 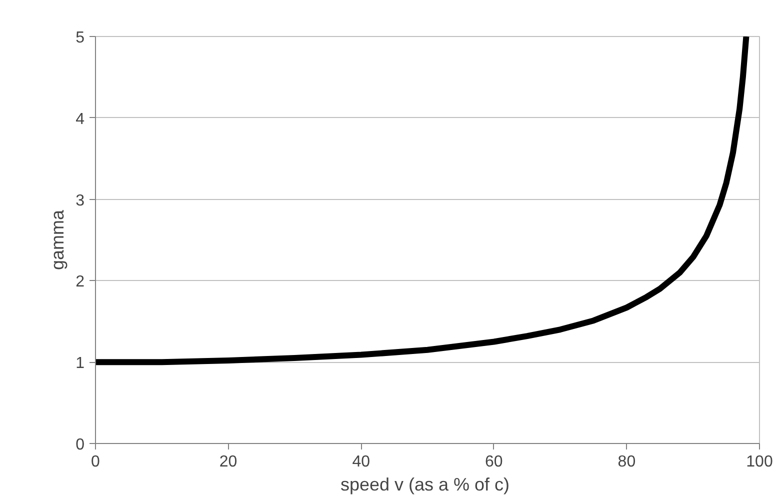 I want to click on x-tick-label: 100, so click(x=759, y=462).